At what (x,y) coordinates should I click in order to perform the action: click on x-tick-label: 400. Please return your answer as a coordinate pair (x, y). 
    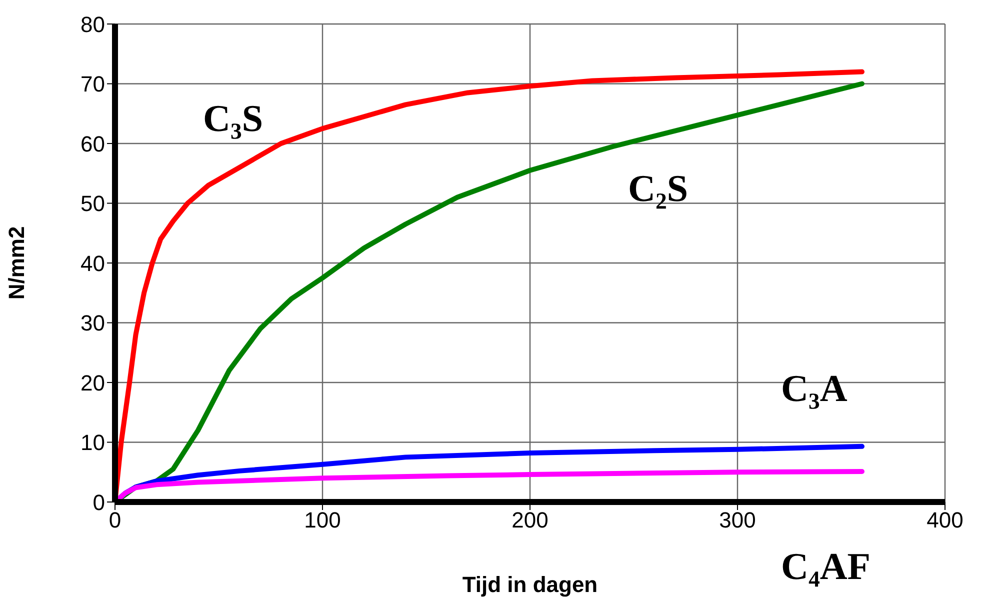
    Looking at the image, I should click on (945, 520).